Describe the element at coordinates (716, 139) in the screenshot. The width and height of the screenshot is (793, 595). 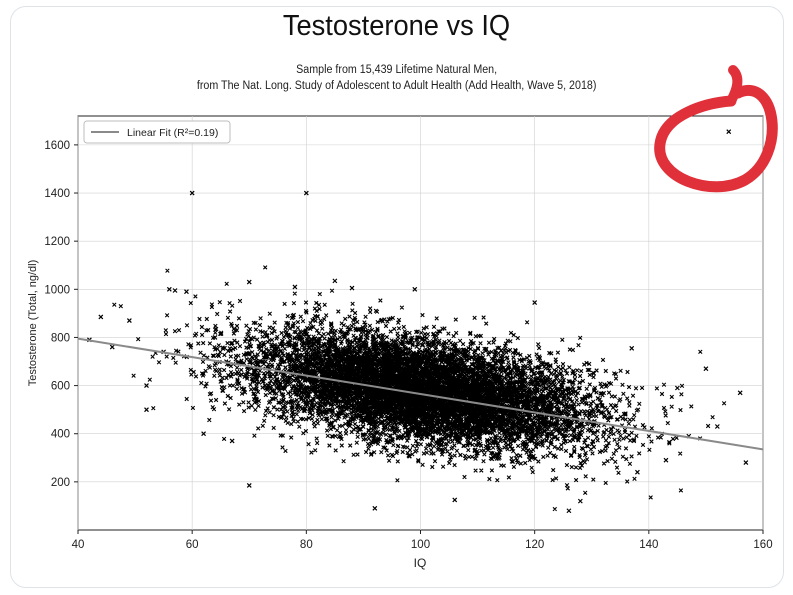
I see `red-circle-annotation` at that location.